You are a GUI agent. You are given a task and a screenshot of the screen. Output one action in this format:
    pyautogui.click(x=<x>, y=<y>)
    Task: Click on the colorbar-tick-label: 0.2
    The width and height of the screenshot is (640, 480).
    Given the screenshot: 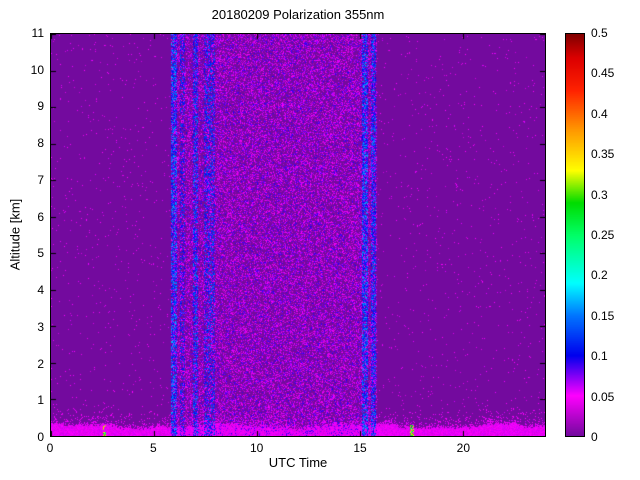 What is the action you would take?
    pyautogui.click(x=599, y=275)
    